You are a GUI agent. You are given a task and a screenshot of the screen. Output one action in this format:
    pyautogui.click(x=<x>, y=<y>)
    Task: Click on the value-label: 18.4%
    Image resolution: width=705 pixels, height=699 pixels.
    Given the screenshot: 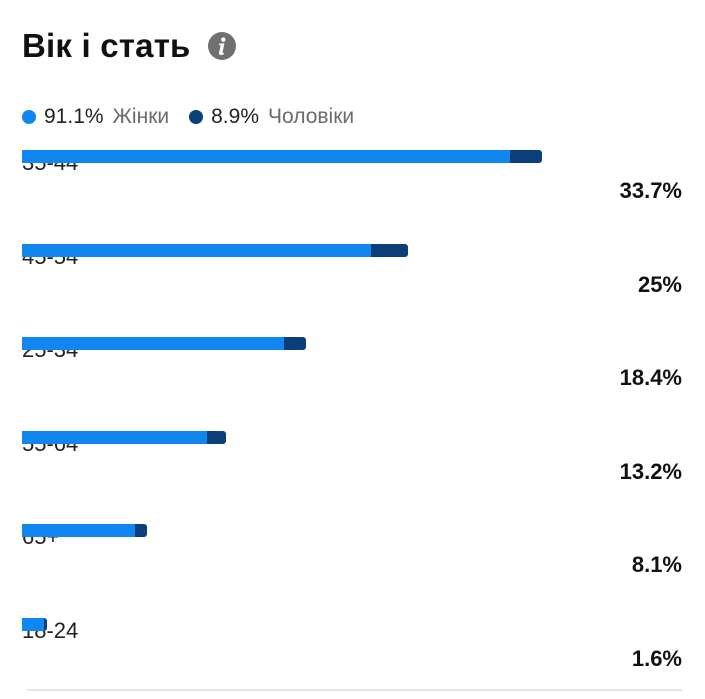 What is the action you would take?
    pyautogui.click(x=650, y=377)
    